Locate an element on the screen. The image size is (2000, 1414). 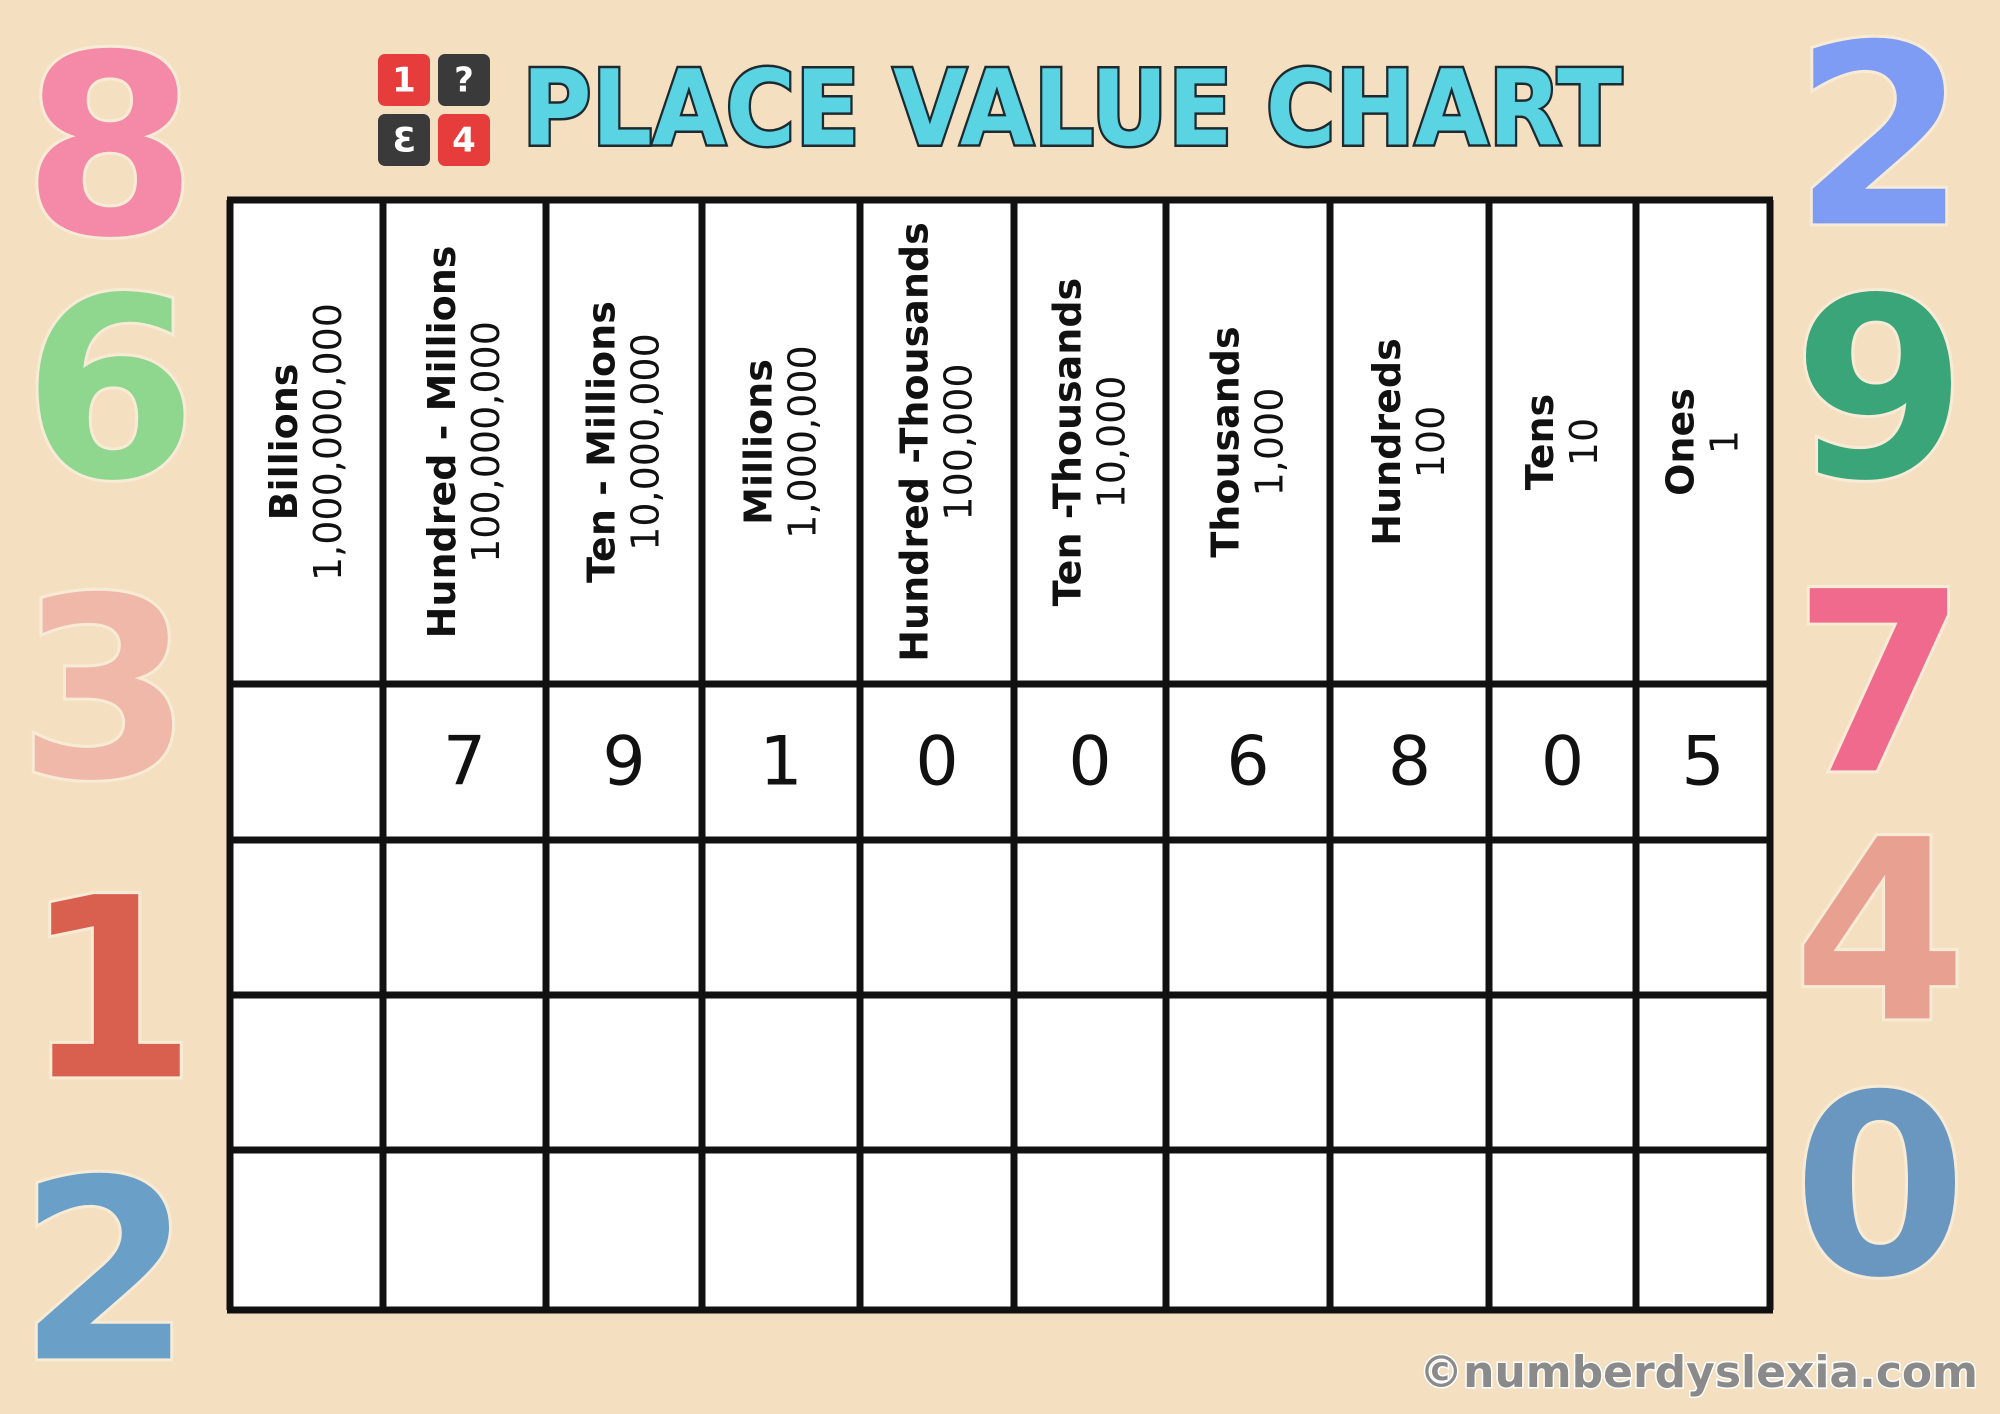
decoration-digit: 1 is located at coordinates (110, 989).